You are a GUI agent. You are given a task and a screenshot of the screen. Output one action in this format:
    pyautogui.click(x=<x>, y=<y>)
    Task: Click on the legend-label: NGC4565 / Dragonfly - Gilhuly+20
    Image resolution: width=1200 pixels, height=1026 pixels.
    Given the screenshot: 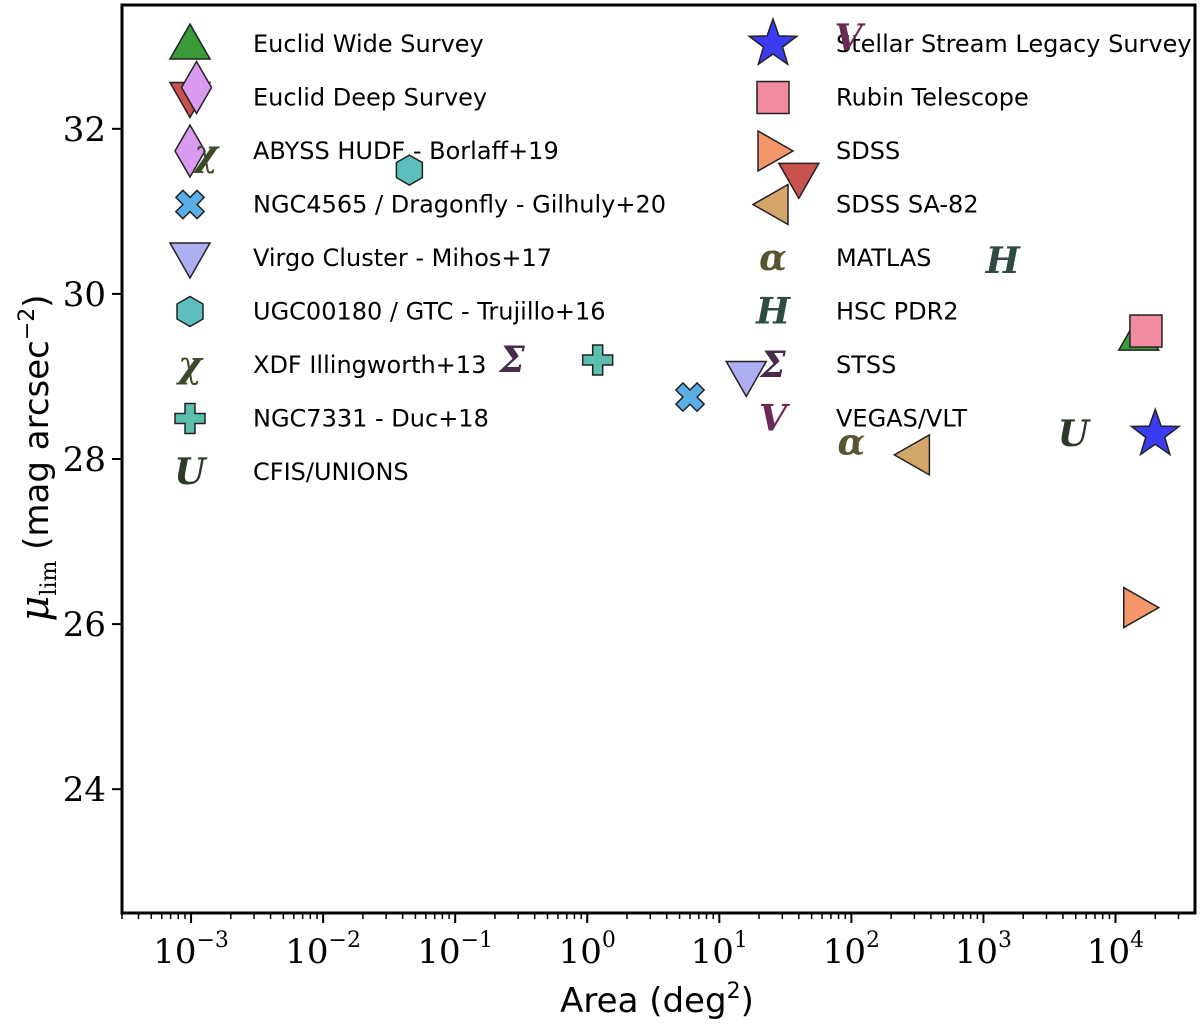 What is the action you would take?
    pyautogui.click(x=459, y=205)
    